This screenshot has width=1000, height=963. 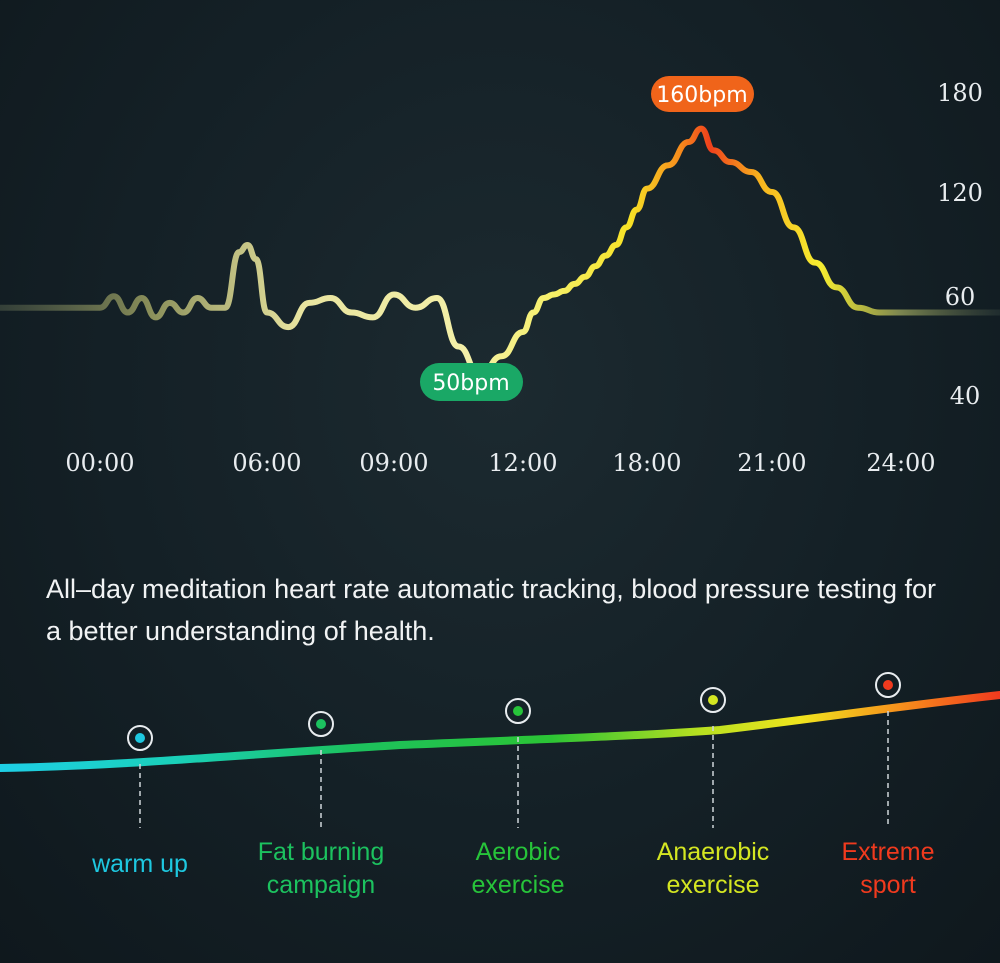 I want to click on zone-label: Fat burning campaign, so click(x=321, y=869).